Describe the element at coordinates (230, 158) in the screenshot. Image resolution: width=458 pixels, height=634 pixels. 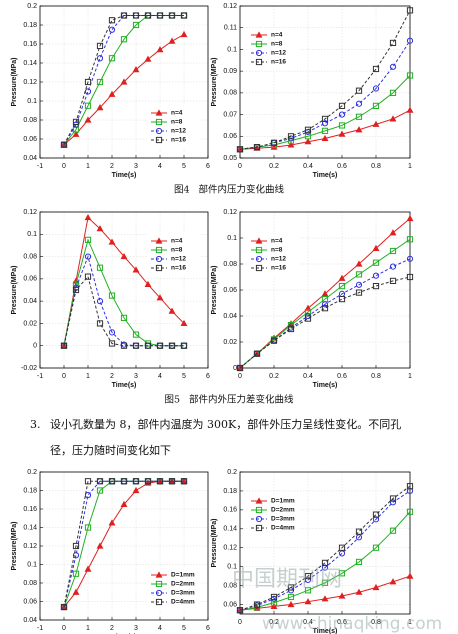
I see `y-tick-label: 0.05` at that location.